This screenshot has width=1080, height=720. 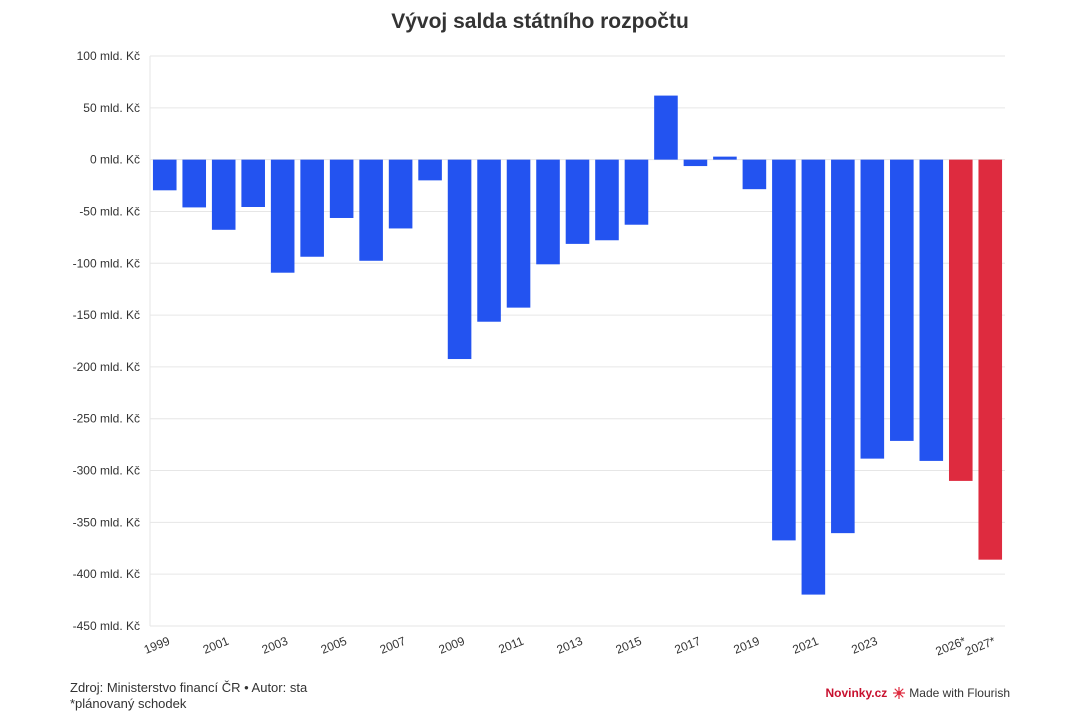 I want to click on y-tick-label: -250 mld. Kč, so click(x=106, y=419).